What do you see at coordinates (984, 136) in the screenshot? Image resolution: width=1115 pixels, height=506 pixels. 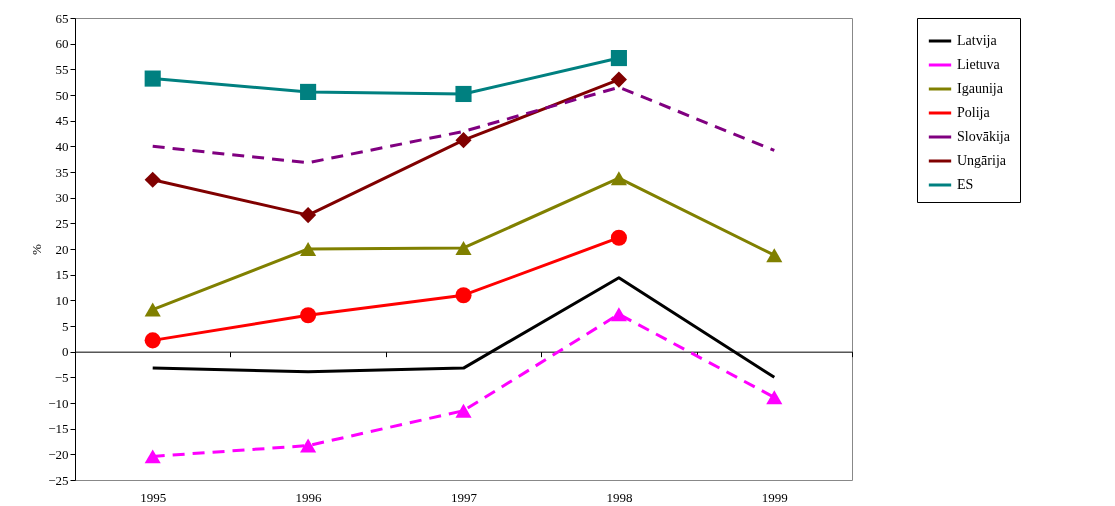 I see `legend-label: Slovākija` at bounding box center [984, 136].